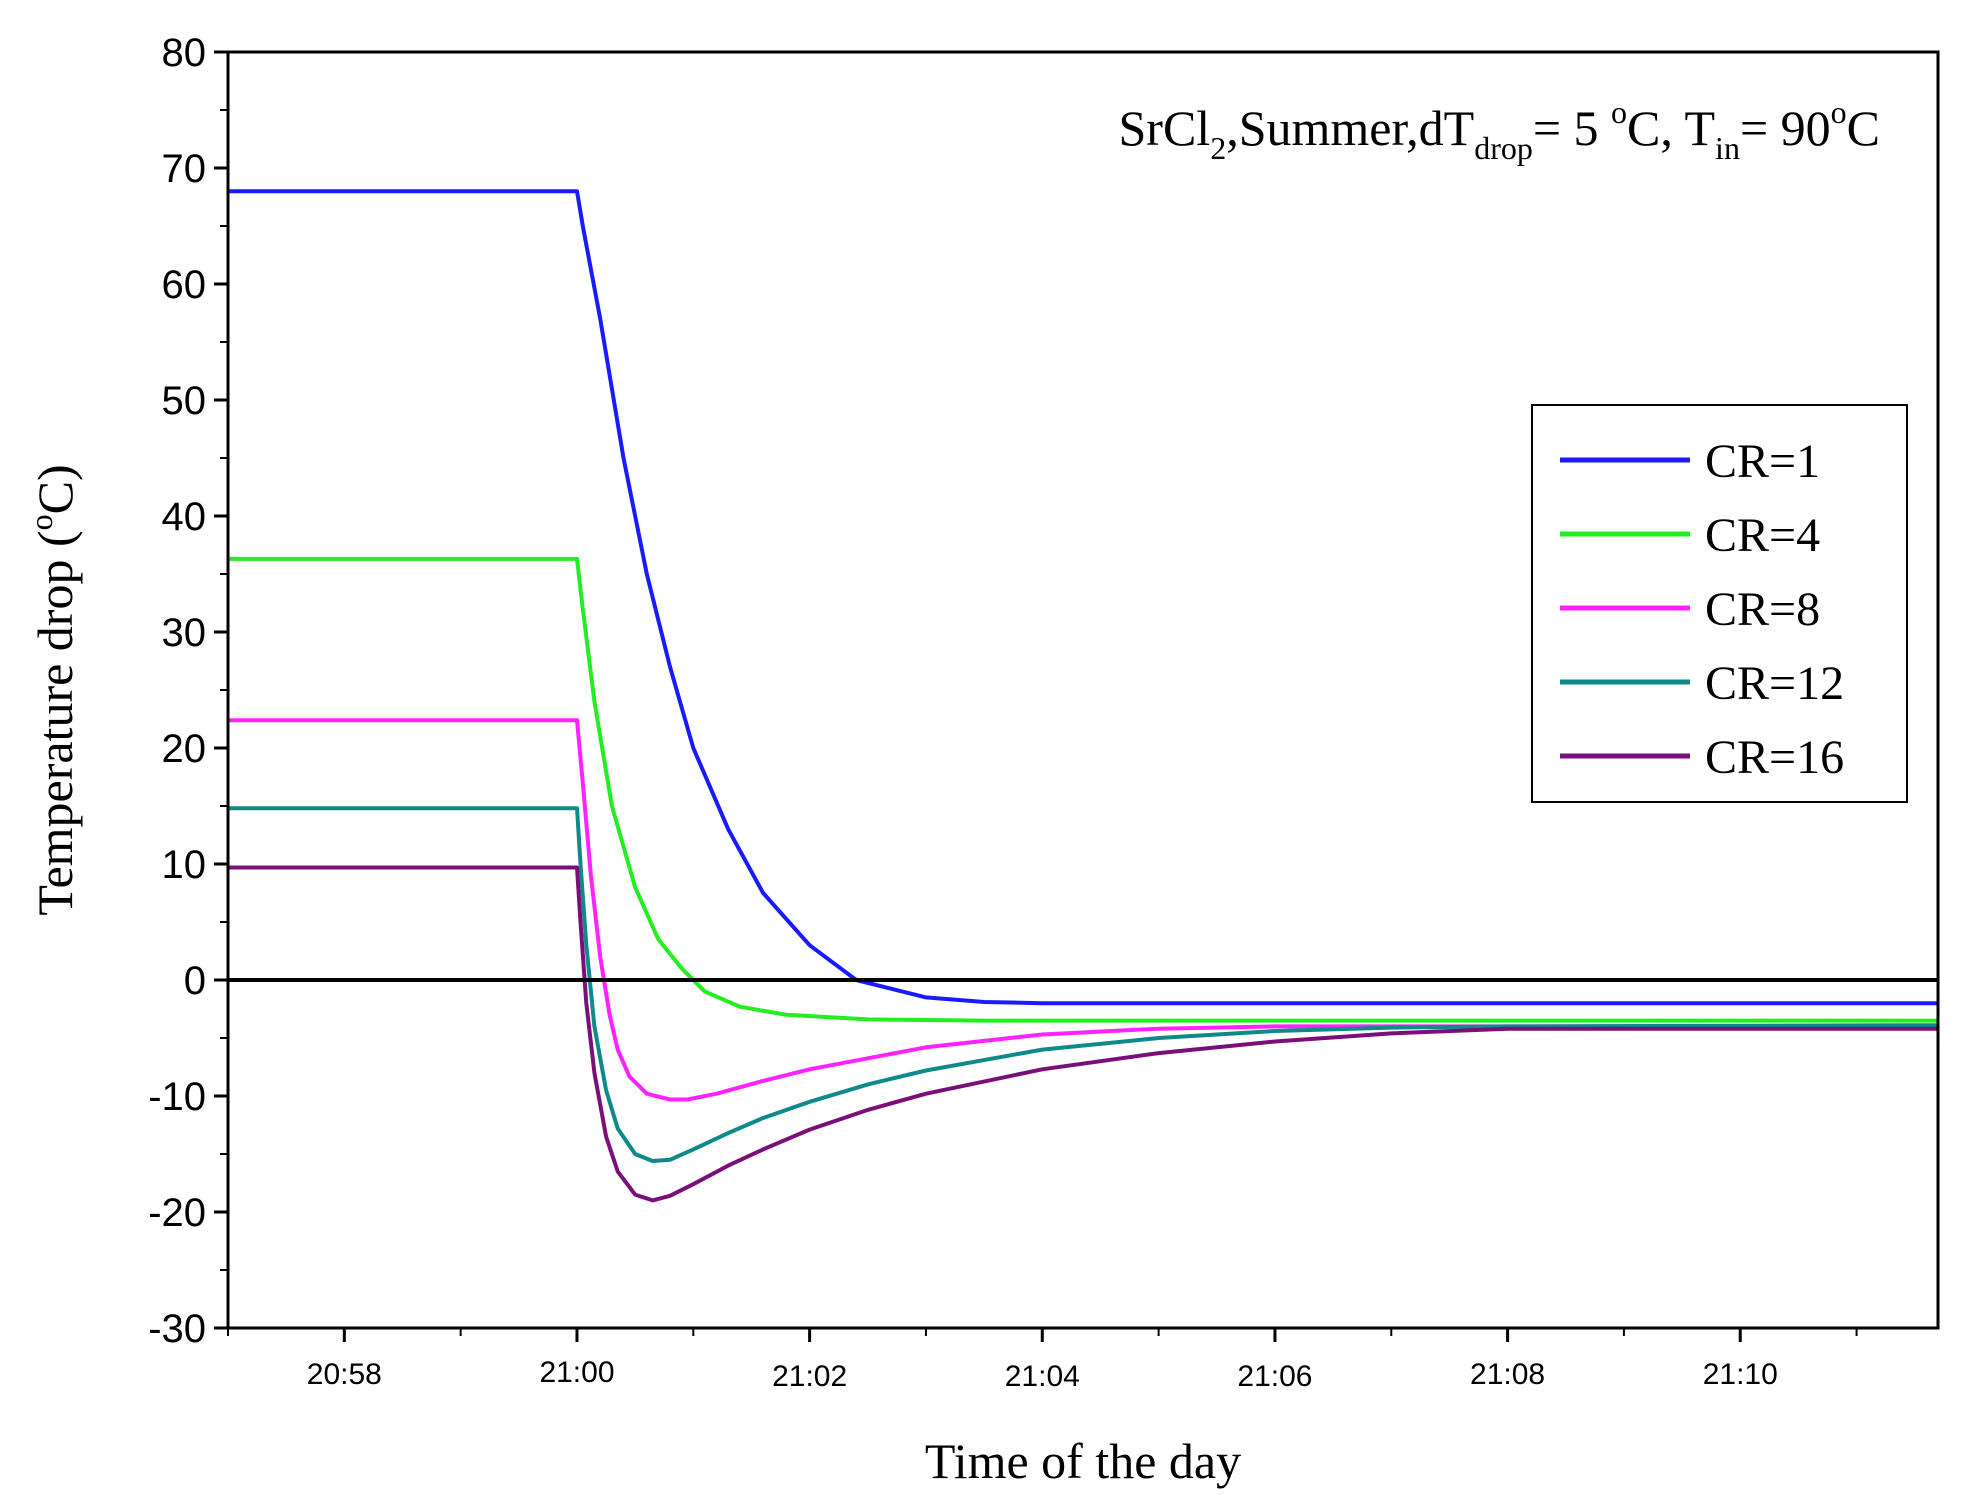 This screenshot has height=1512, width=1966. What do you see at coordinates (184, 169) in the screenshot?
I see `y-tick-label: 70` at bounding box center [184, 169].